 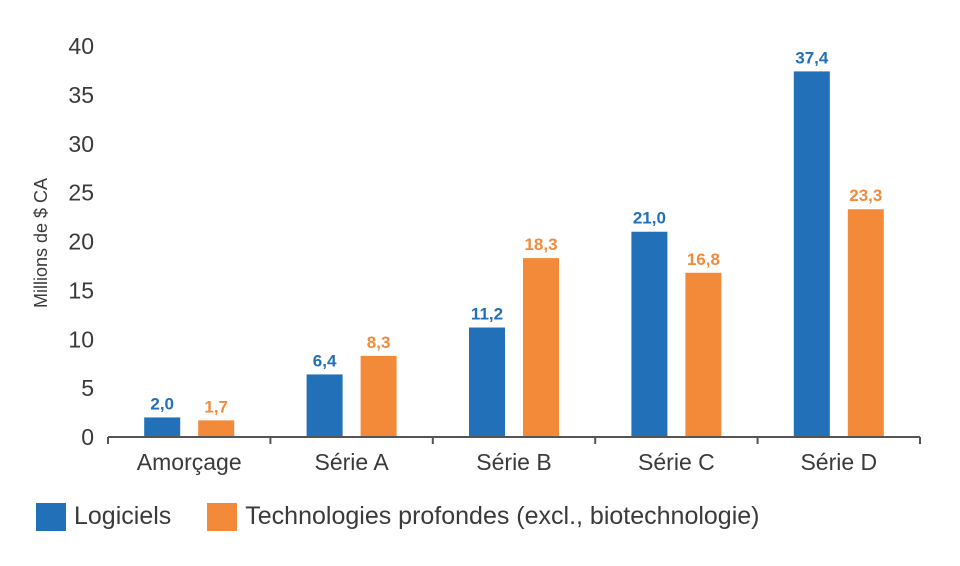 I want to click on y-tick-label: 20, so click(x=81, y=242).